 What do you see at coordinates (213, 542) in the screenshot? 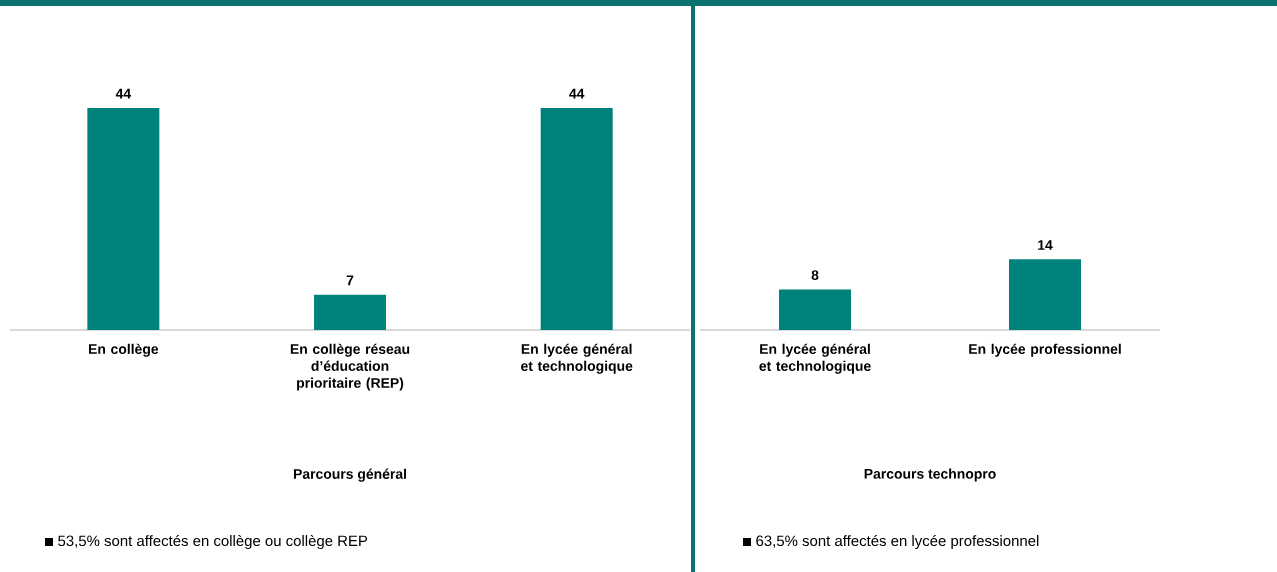
I see `text: 53,5% sont affectés en collège ou collège REP` at bounding box center [213, 542].